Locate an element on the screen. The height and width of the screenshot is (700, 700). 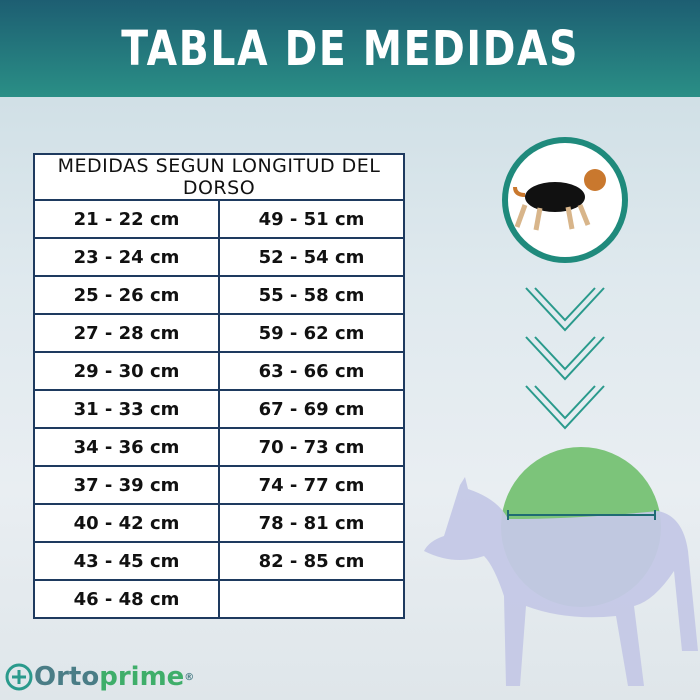
header: TABLA DE MEDIDAS is located at coordinates (350, 48).